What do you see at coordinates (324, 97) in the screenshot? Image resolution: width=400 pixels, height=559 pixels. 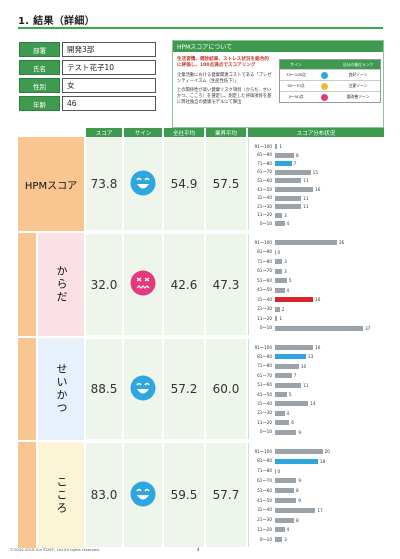 I see `legend-dot-icon` at bounding box center [324, 97].